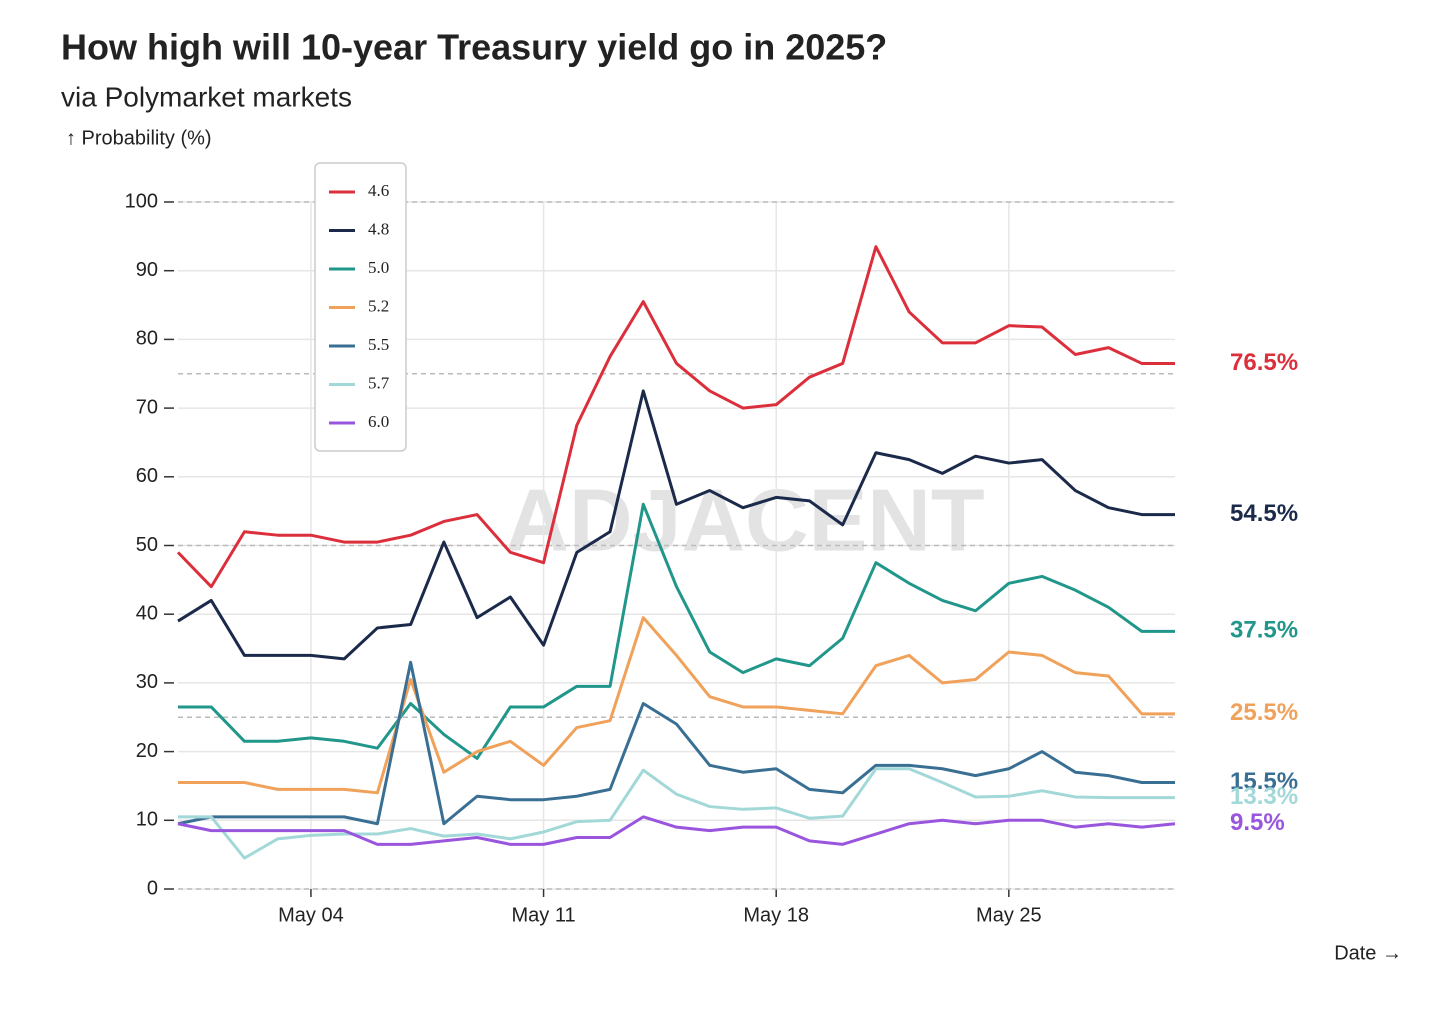 This screenshot has height=1019, width=1456. Describe the element at coordinates (1264, 796) in the screenshot. I see `end-label: 13.3%` at that location.